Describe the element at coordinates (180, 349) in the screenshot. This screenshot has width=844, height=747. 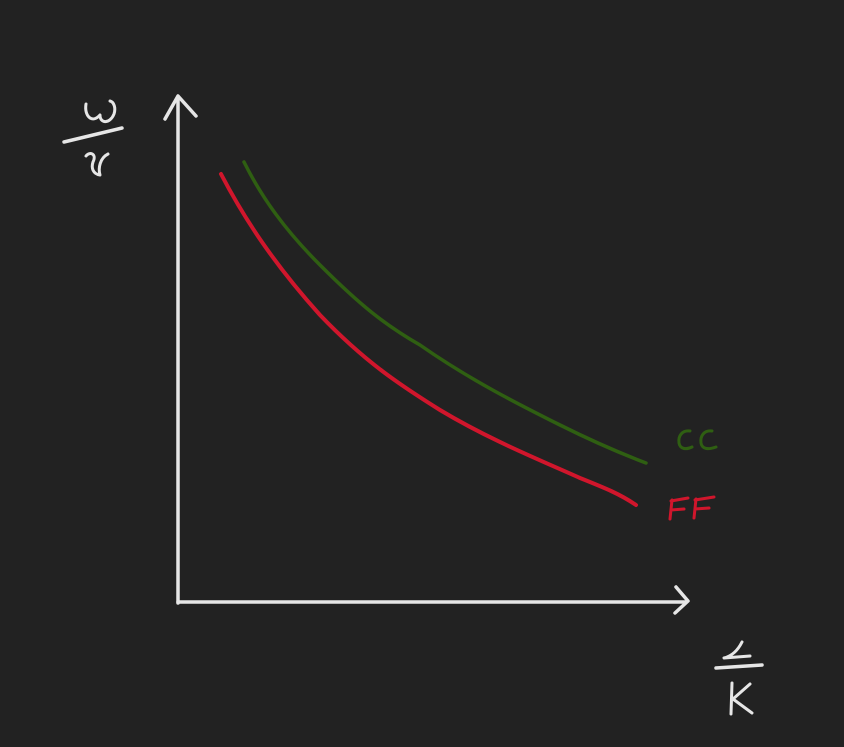
I see `y-axis` at that location.